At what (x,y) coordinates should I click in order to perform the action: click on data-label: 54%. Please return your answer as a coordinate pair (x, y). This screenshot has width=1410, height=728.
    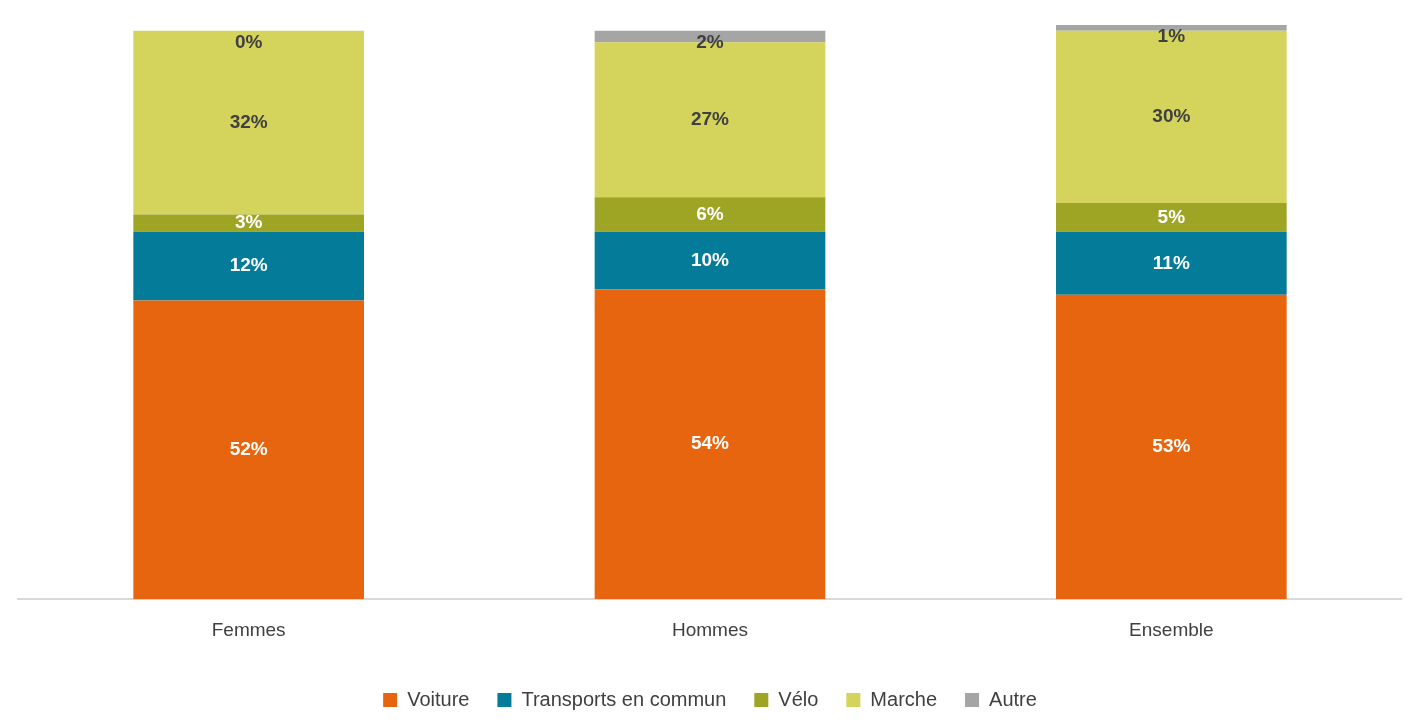
    Looking at the image, I should click on (710, 443).